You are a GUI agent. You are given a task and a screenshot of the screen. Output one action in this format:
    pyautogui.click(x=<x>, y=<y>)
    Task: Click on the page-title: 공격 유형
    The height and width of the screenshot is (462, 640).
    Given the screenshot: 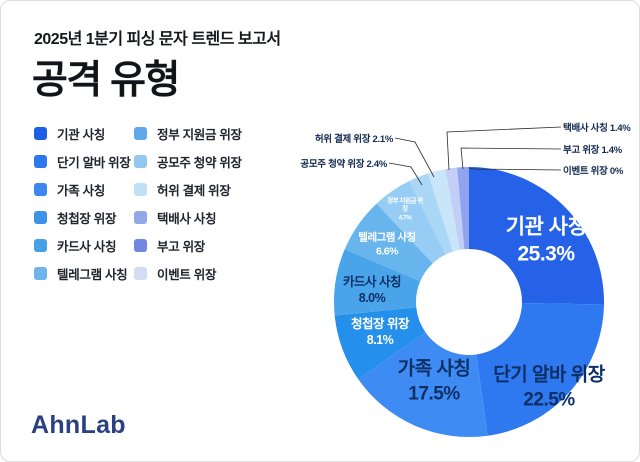 What is the action you would take?
    pyautogui.click(x=106, y=80)
    